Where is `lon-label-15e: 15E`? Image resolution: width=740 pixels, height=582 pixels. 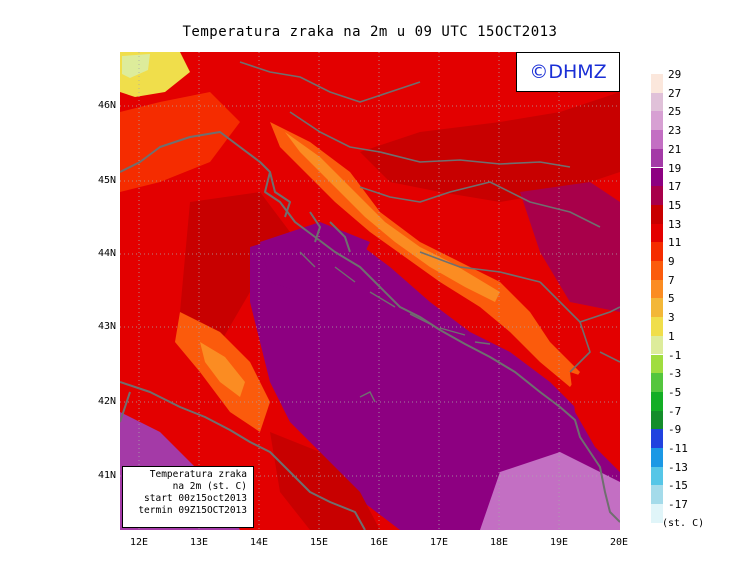
lon-label-15e: 15E is located at coordinates (319, 542).